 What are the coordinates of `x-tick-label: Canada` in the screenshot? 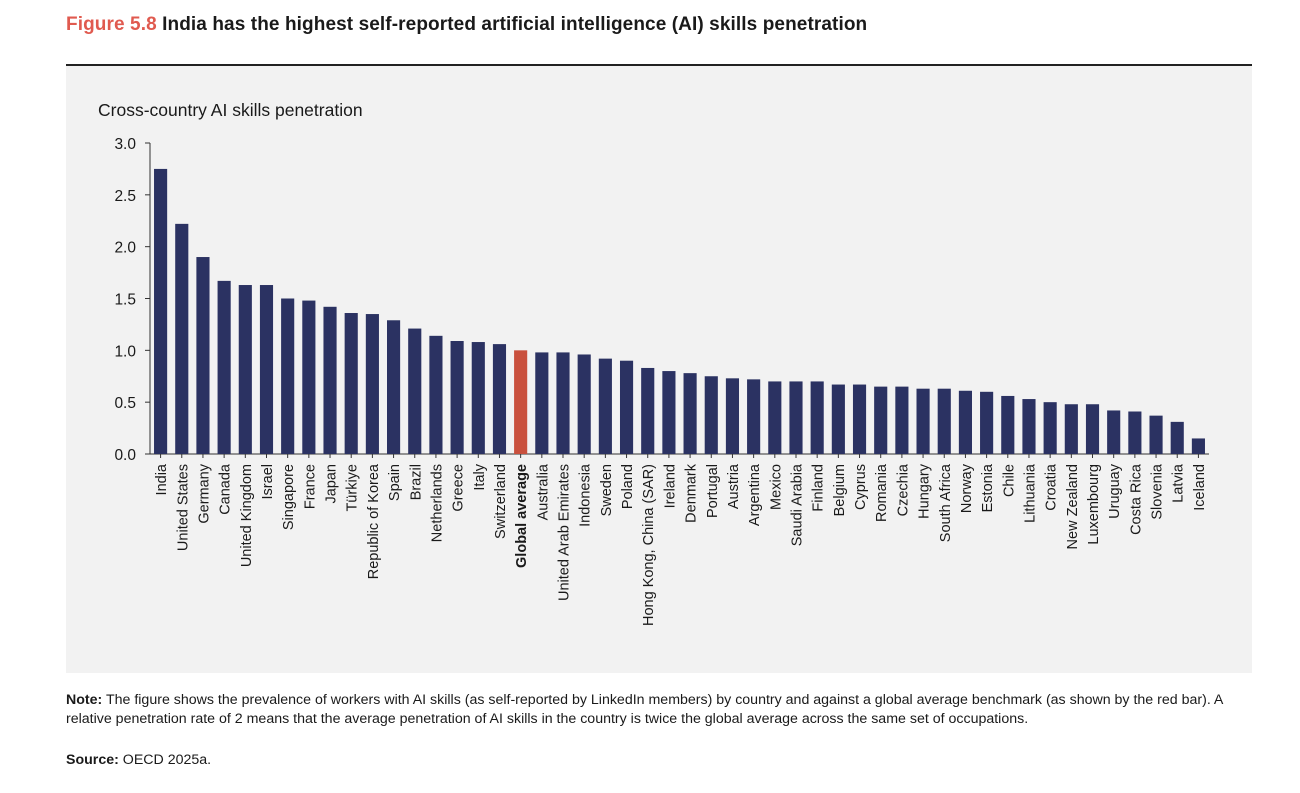 It's located at (226, 489).